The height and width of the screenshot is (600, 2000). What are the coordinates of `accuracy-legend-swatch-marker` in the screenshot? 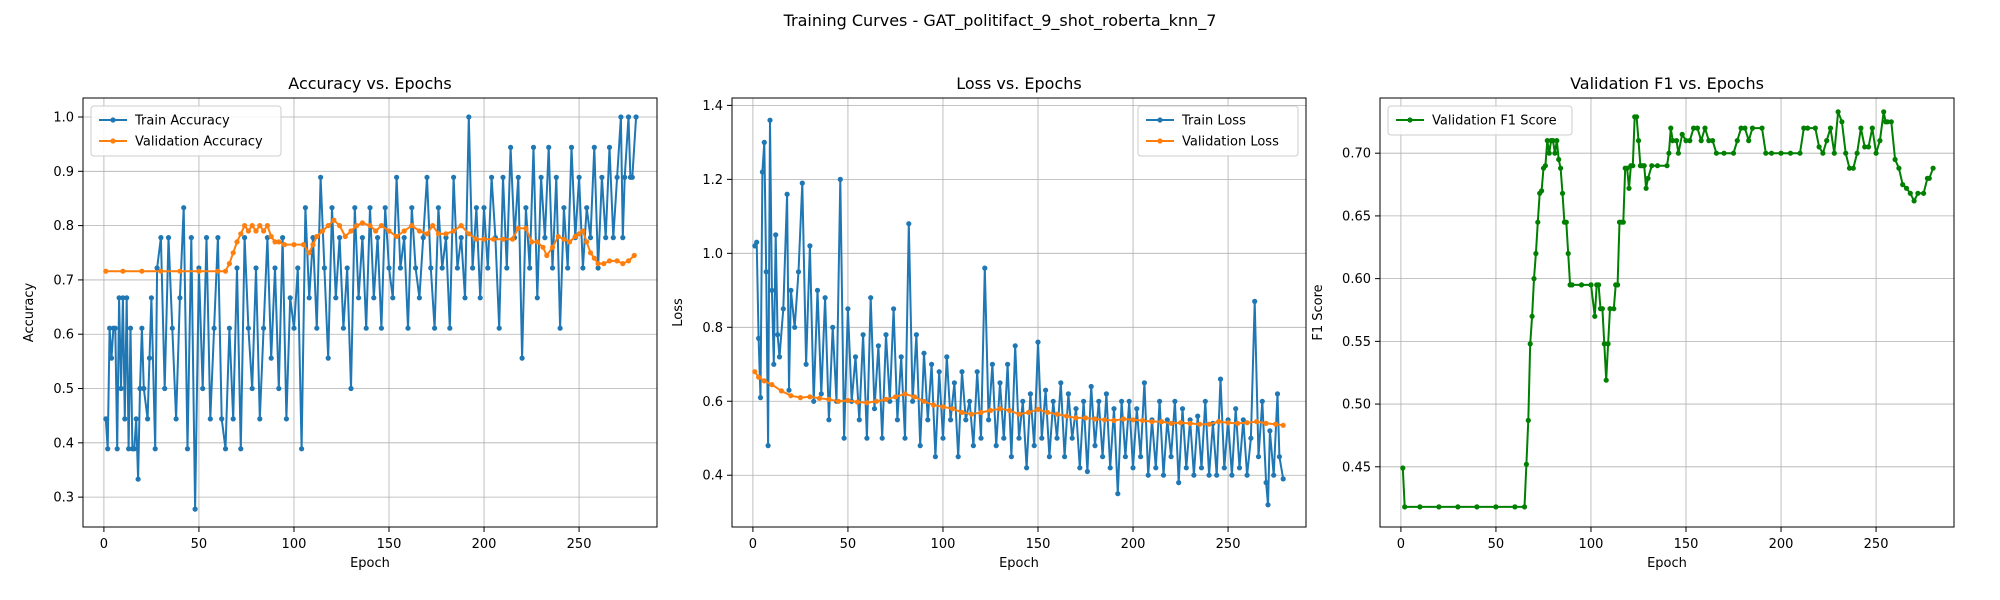 It's located at (113, 120).